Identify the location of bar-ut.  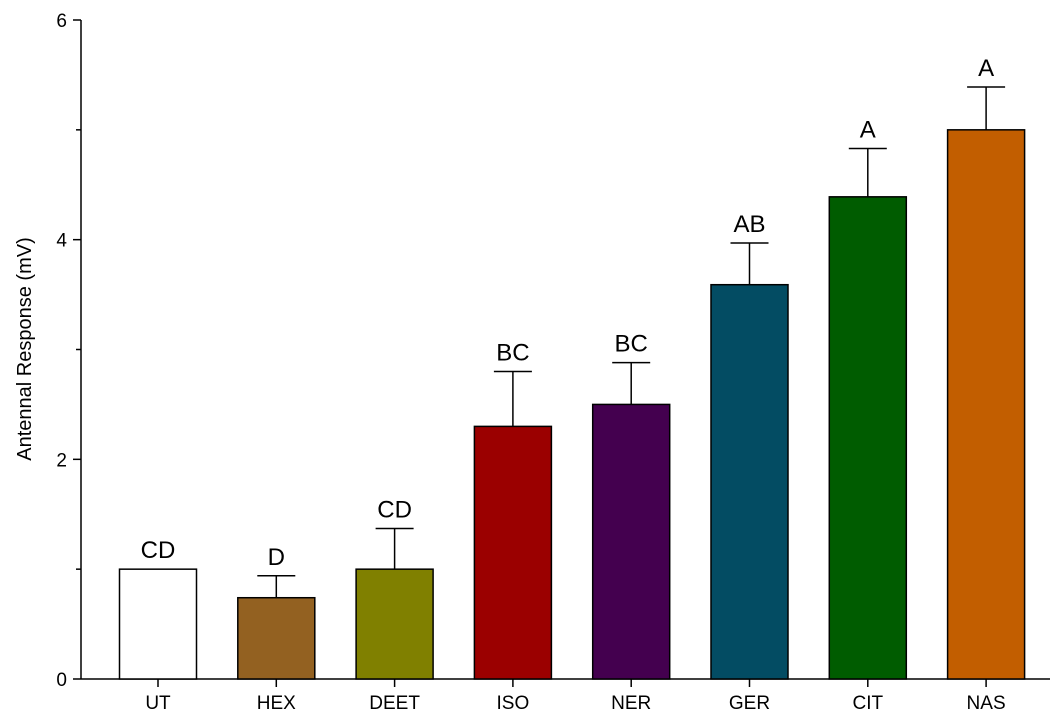
(158, 624).